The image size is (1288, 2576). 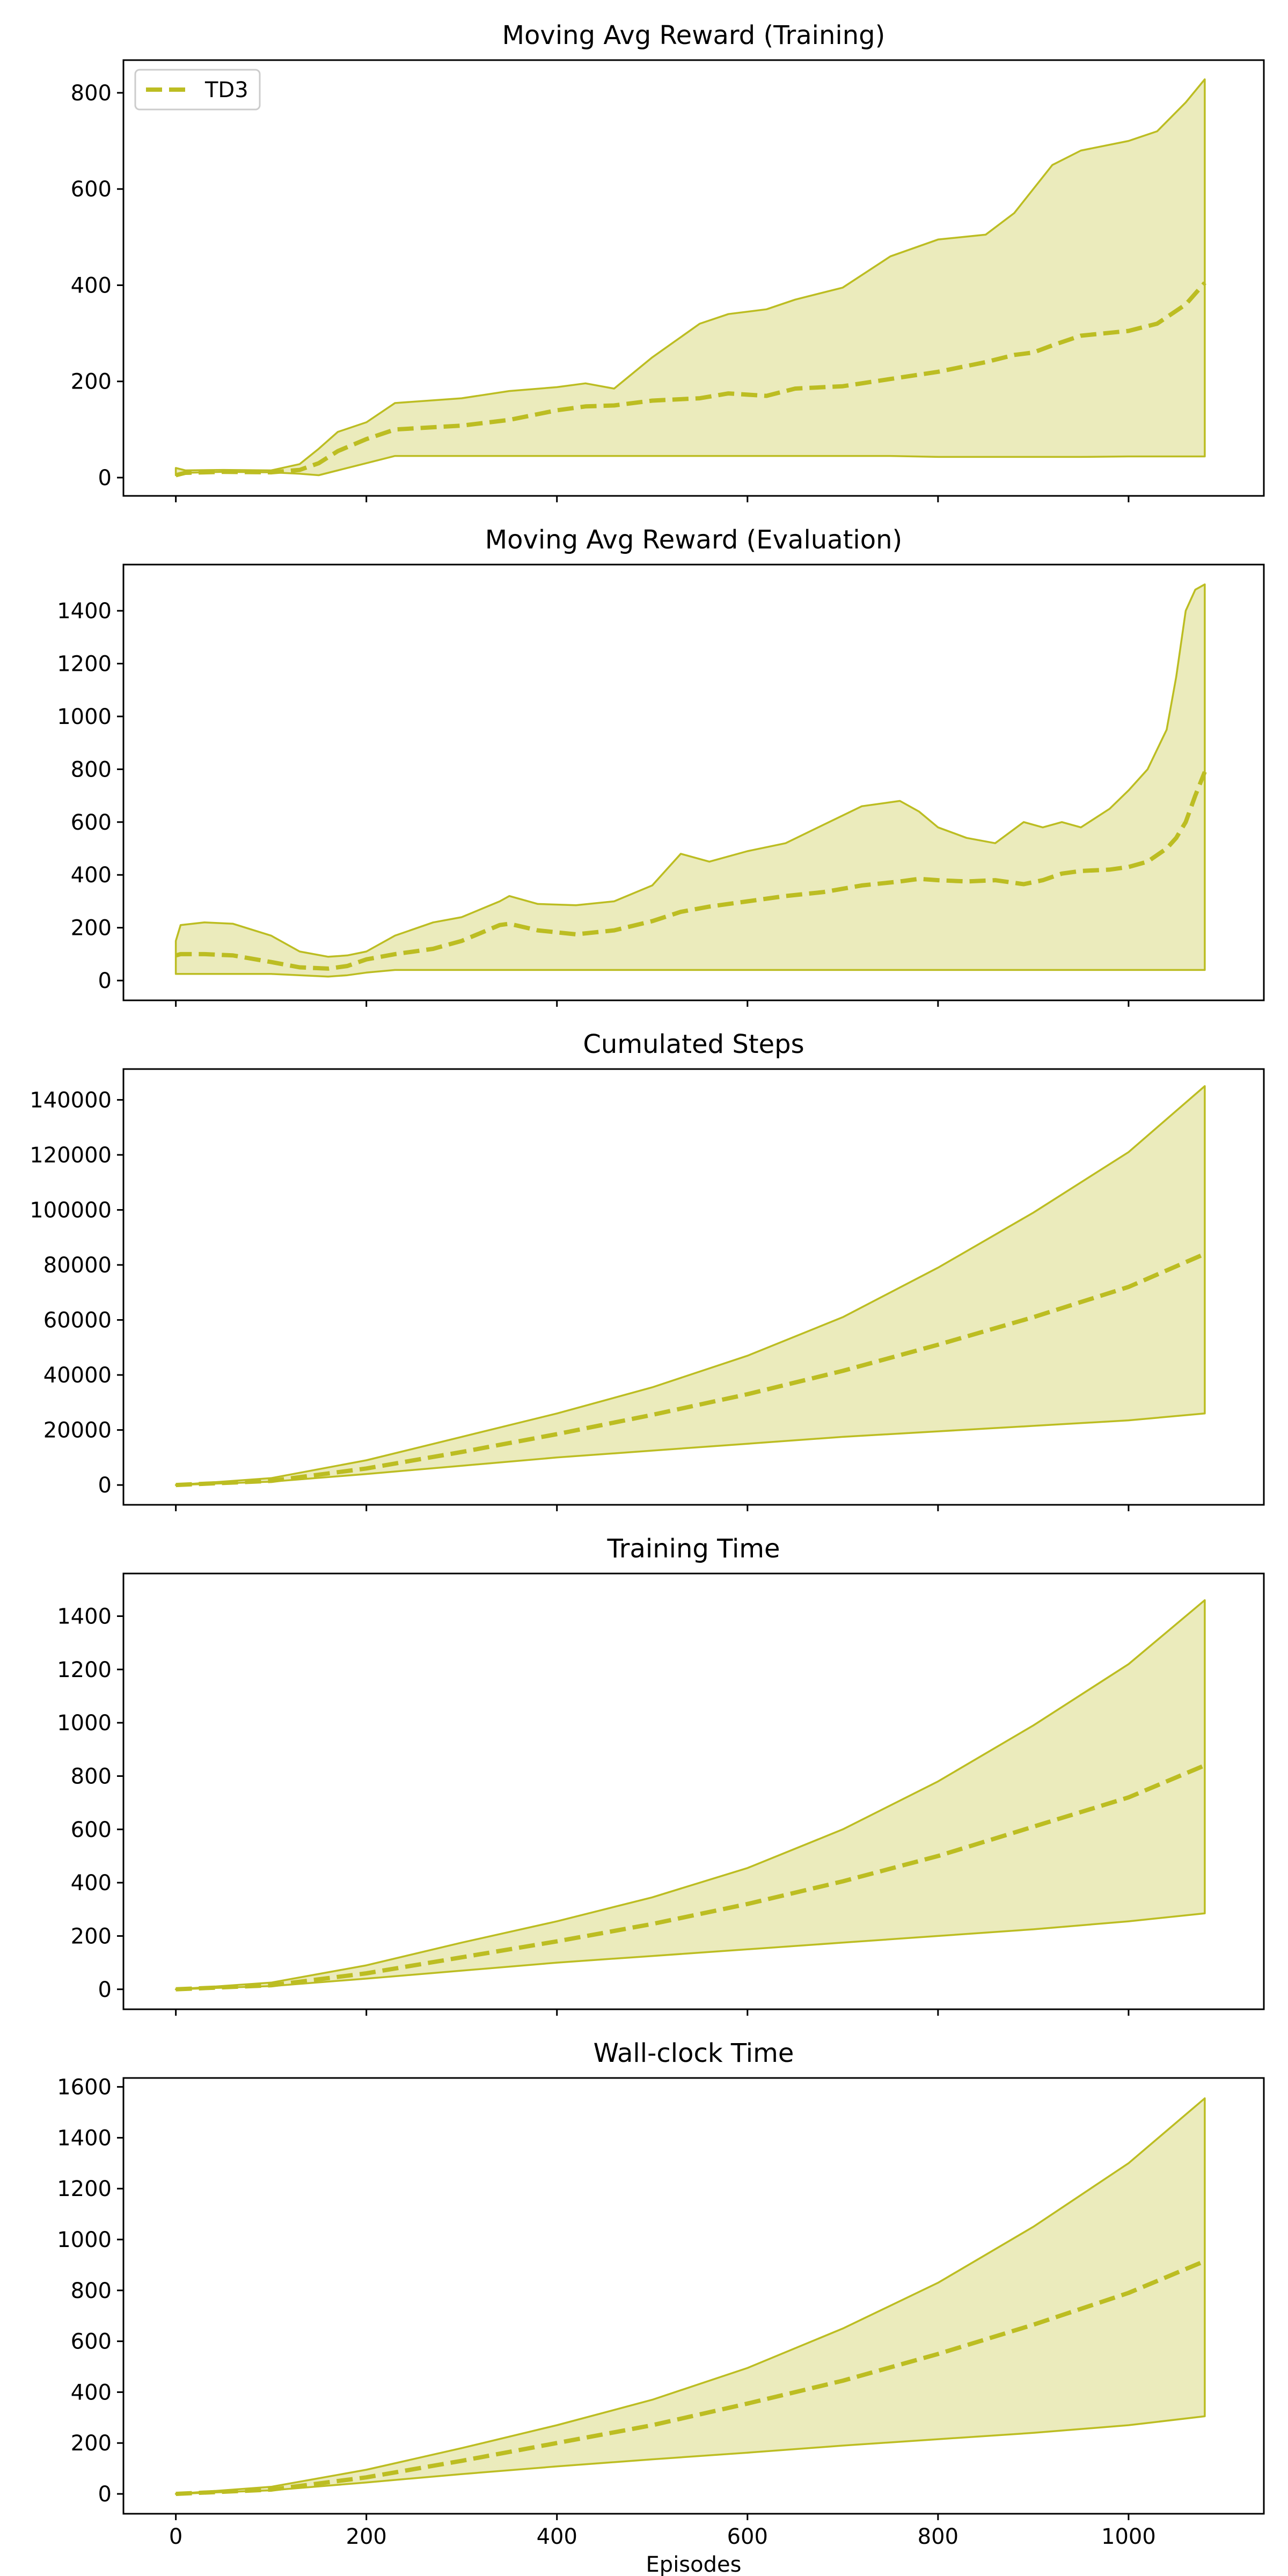 I want to click on panel-title: Moving Avg Reward (Evaluation), so click(x=694, y=540).